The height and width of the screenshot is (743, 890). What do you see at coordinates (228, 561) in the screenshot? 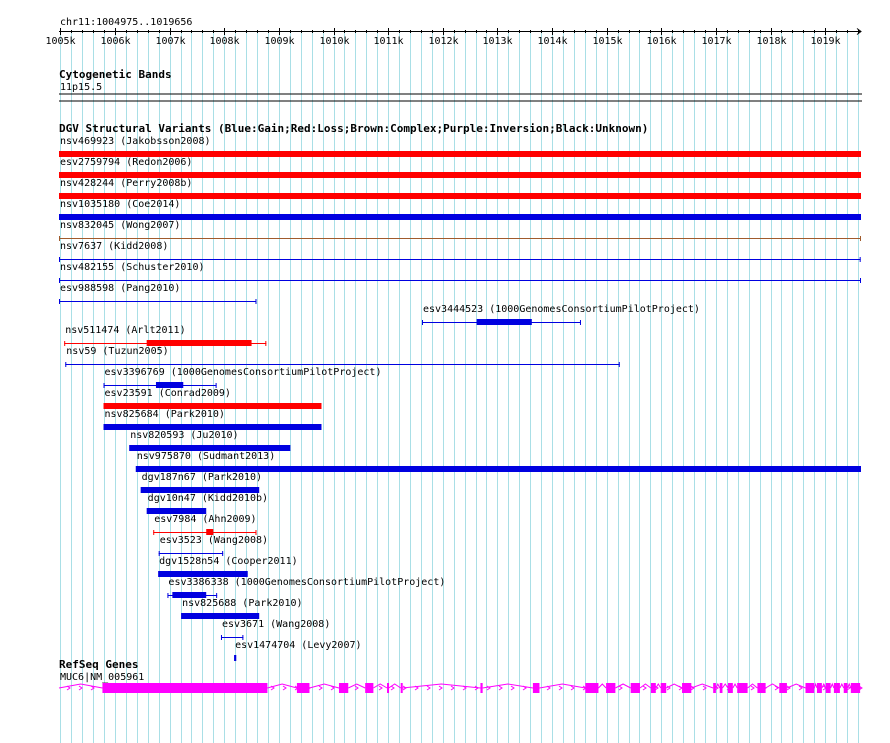
I see `variant-label: dgv1528n54 (Cooper2011)` at bounding box center [228, 561].